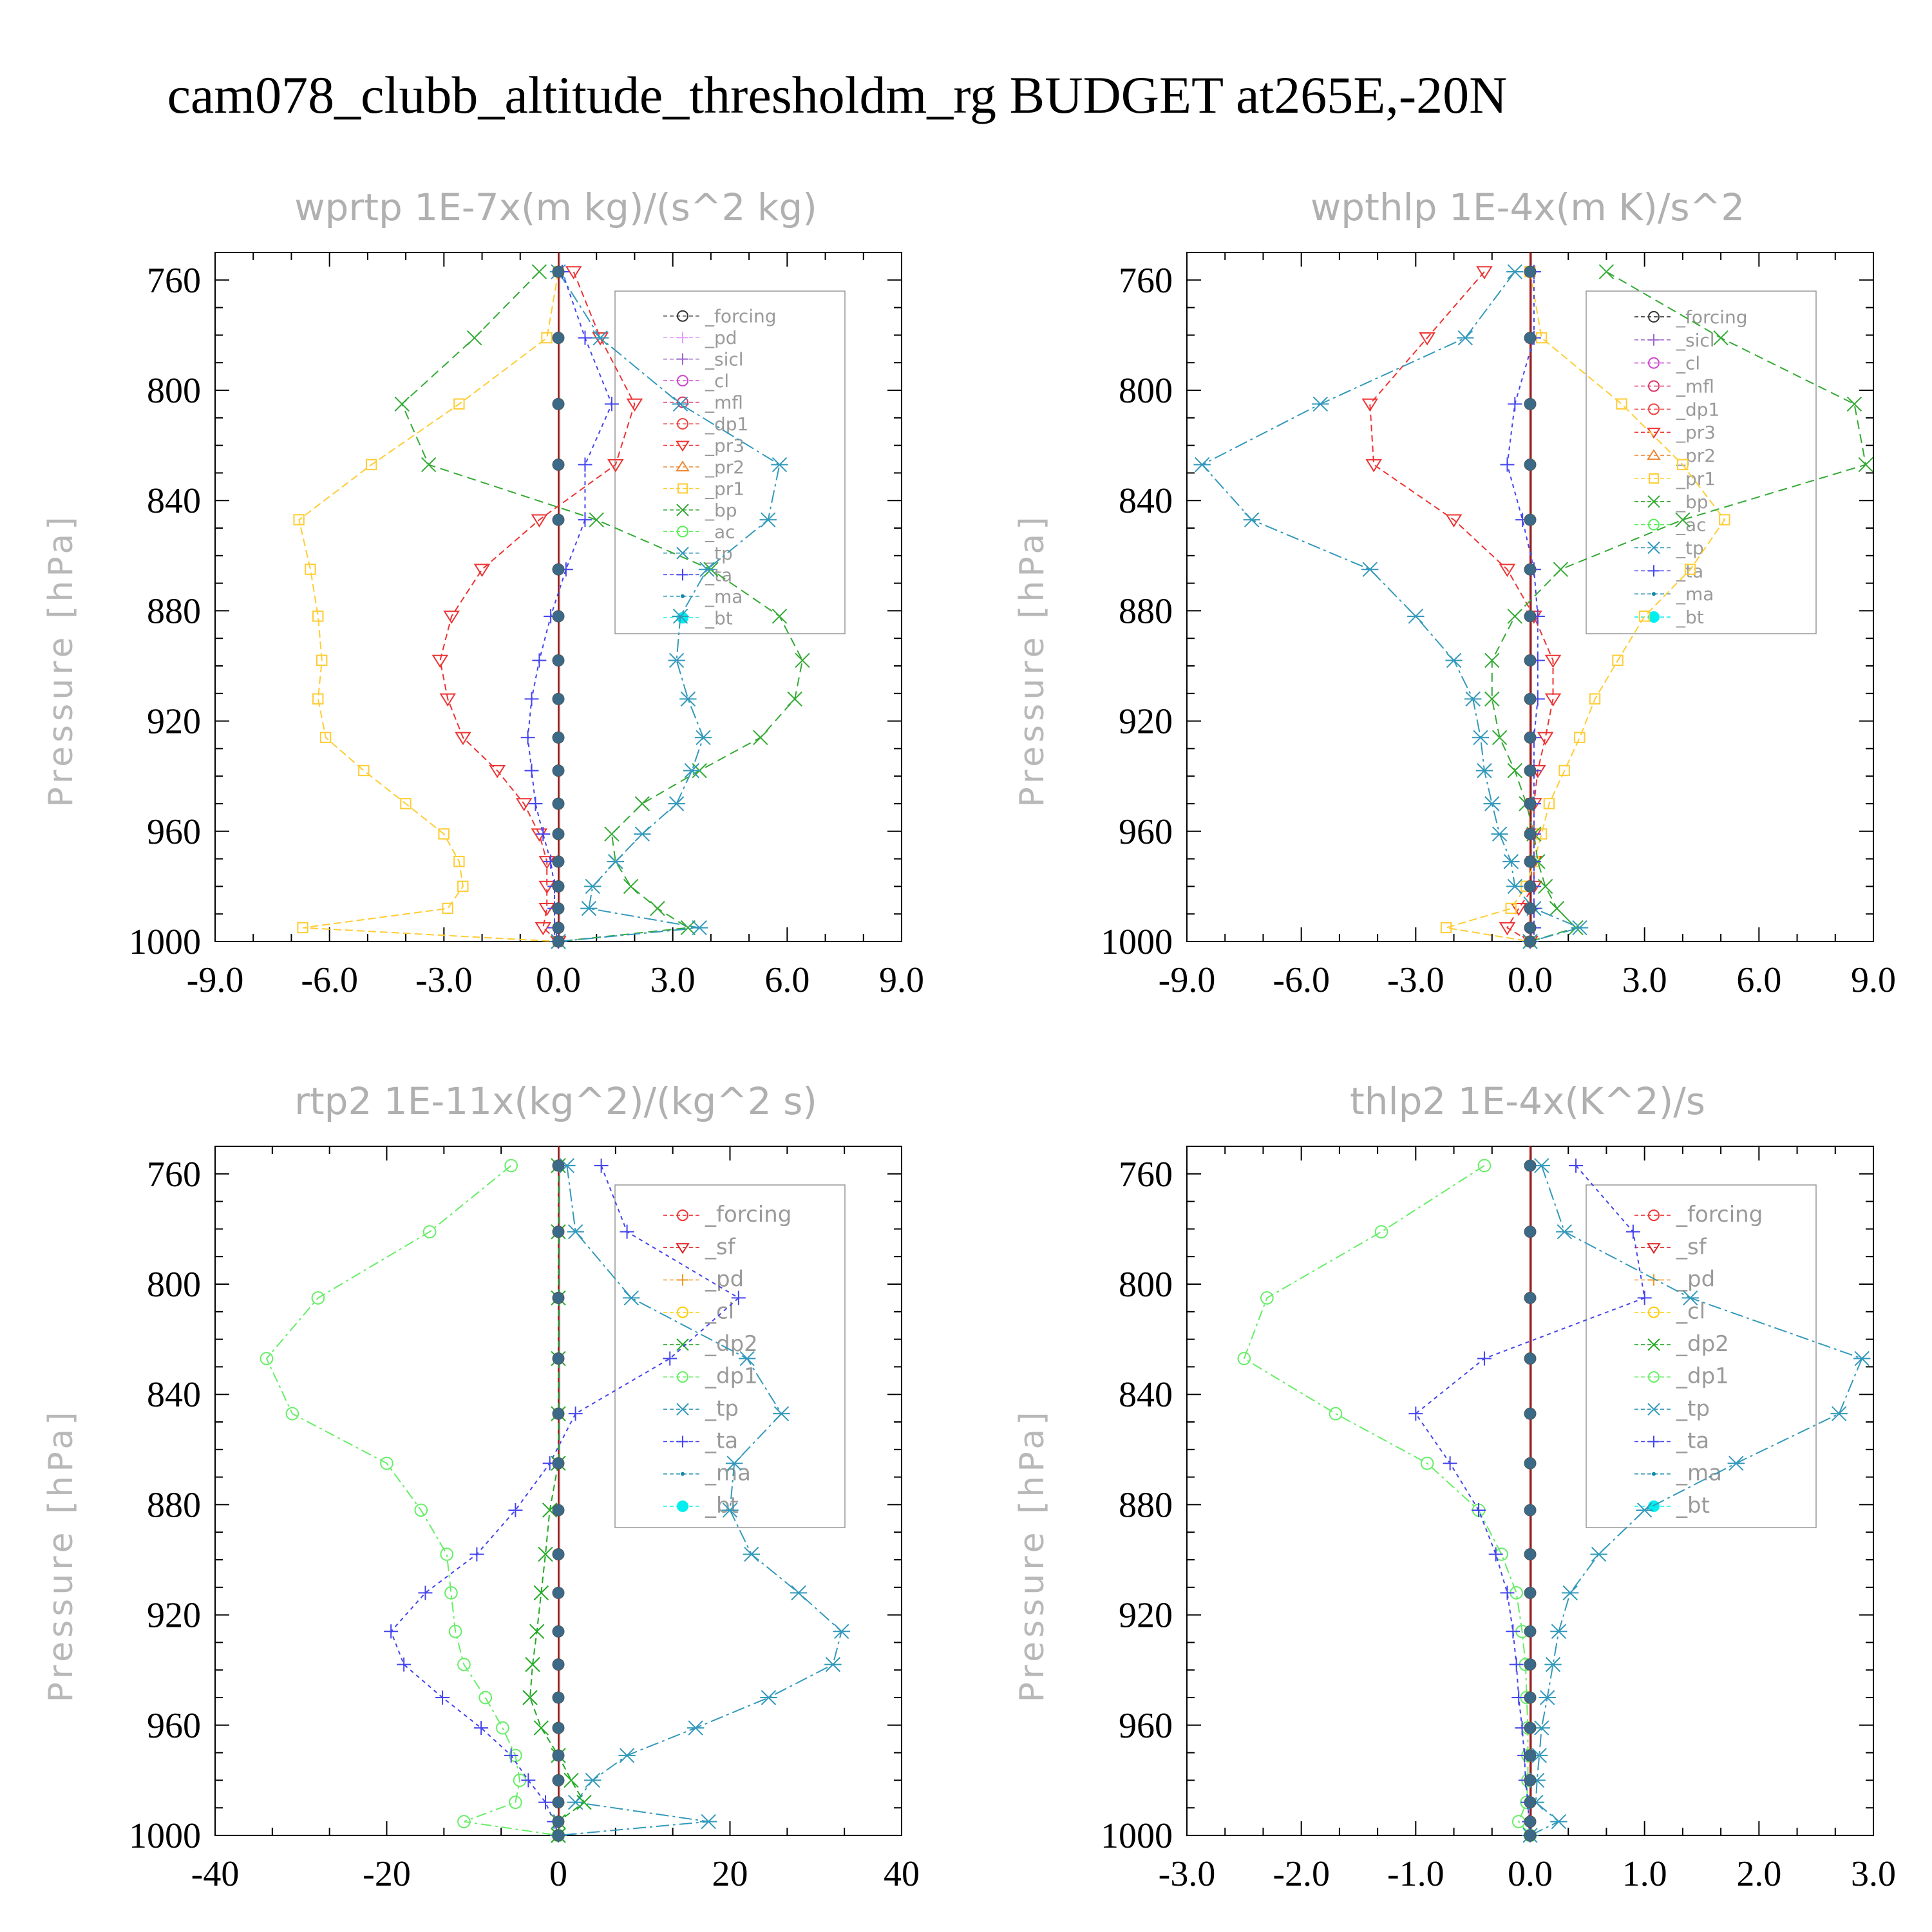 The image size is (1932, 1932). I want to click on legend-label: _pr2, so click(1696, 455).